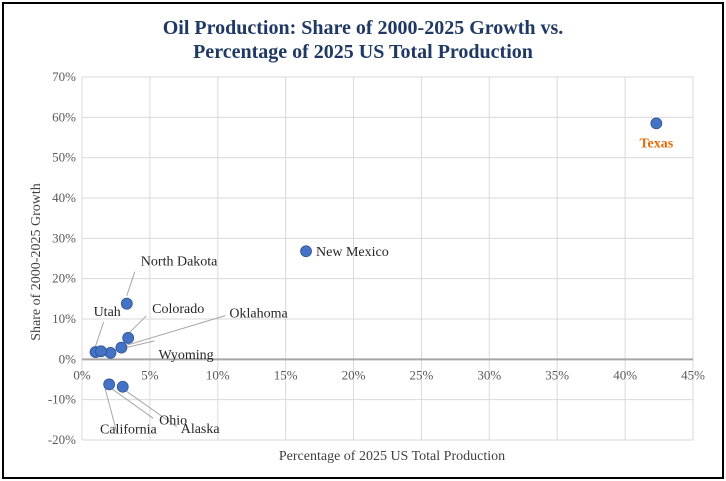 This screenshot has width=726, height=481. What do you see at coordinates (286, 374) in the screenshot?
I see `x-tick-label: 15%` at bounding box center [286, 374].